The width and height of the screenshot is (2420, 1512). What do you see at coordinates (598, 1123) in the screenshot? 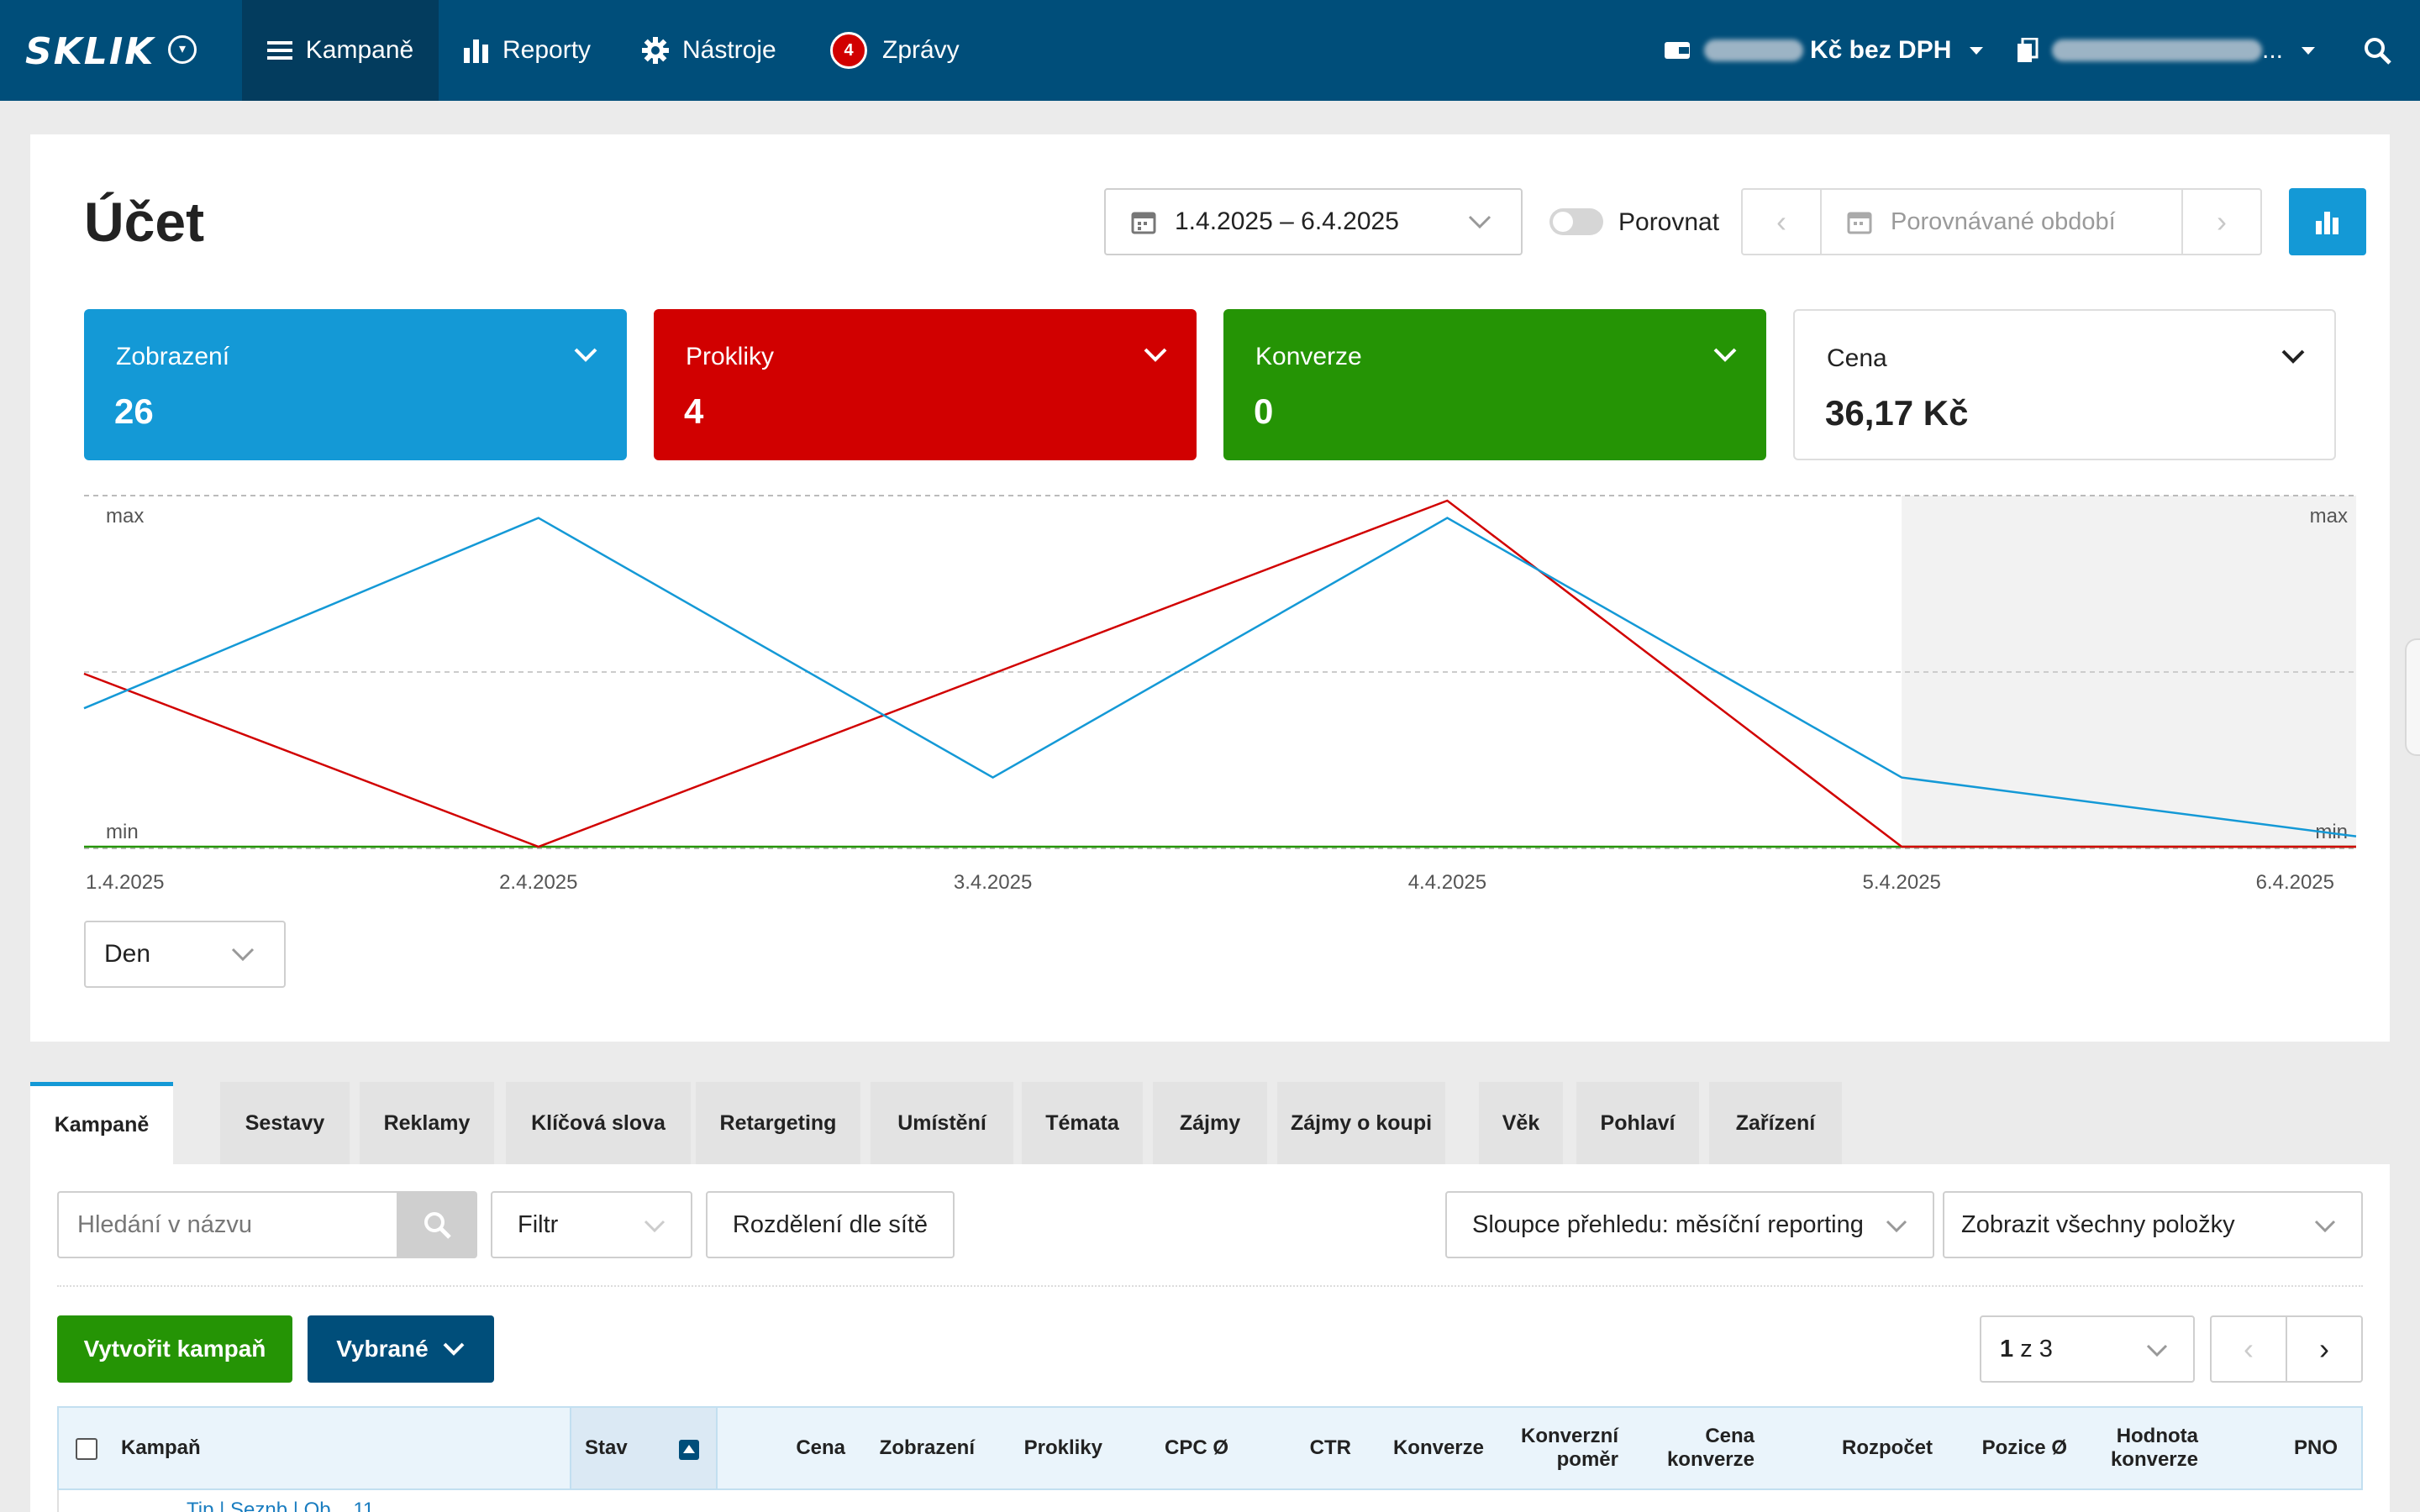
I see `tab-klicova-slova: Klíčová slova` at bounding box center [598, 1123].